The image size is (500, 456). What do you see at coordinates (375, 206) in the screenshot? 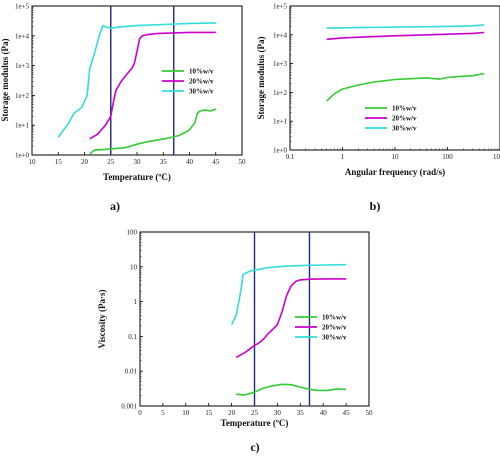
I see `panel-label: b)` at bounding box center [375, 206].